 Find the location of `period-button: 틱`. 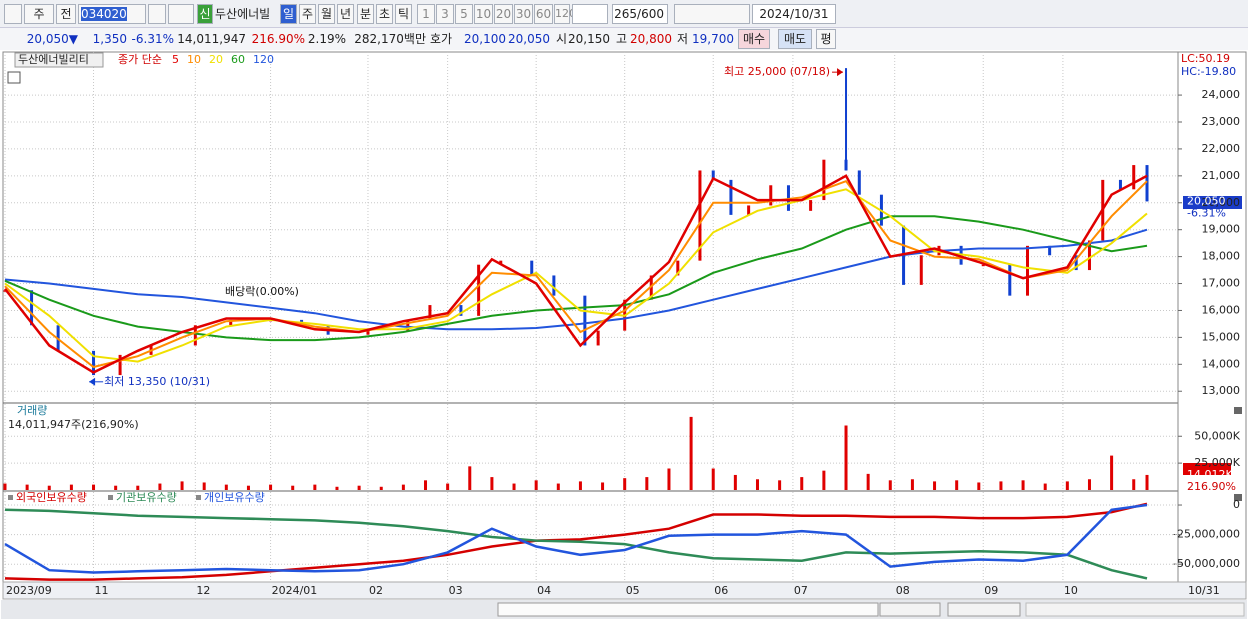

period-button: 틱 is located at coordinates (403, 14).